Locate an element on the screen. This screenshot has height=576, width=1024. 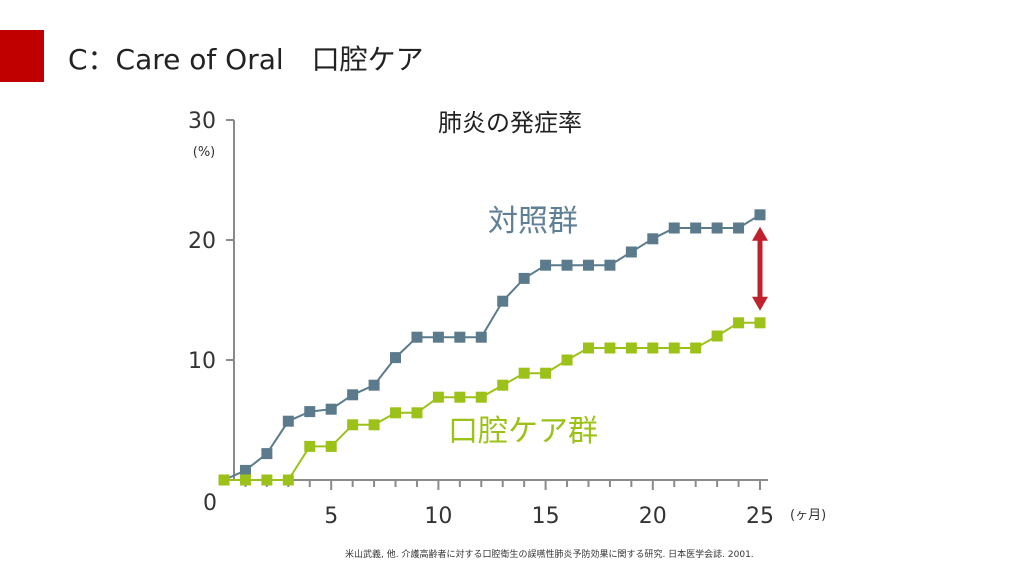
series-label-oral-care: 口腔ケア群 is located at coordinates (523, 431).